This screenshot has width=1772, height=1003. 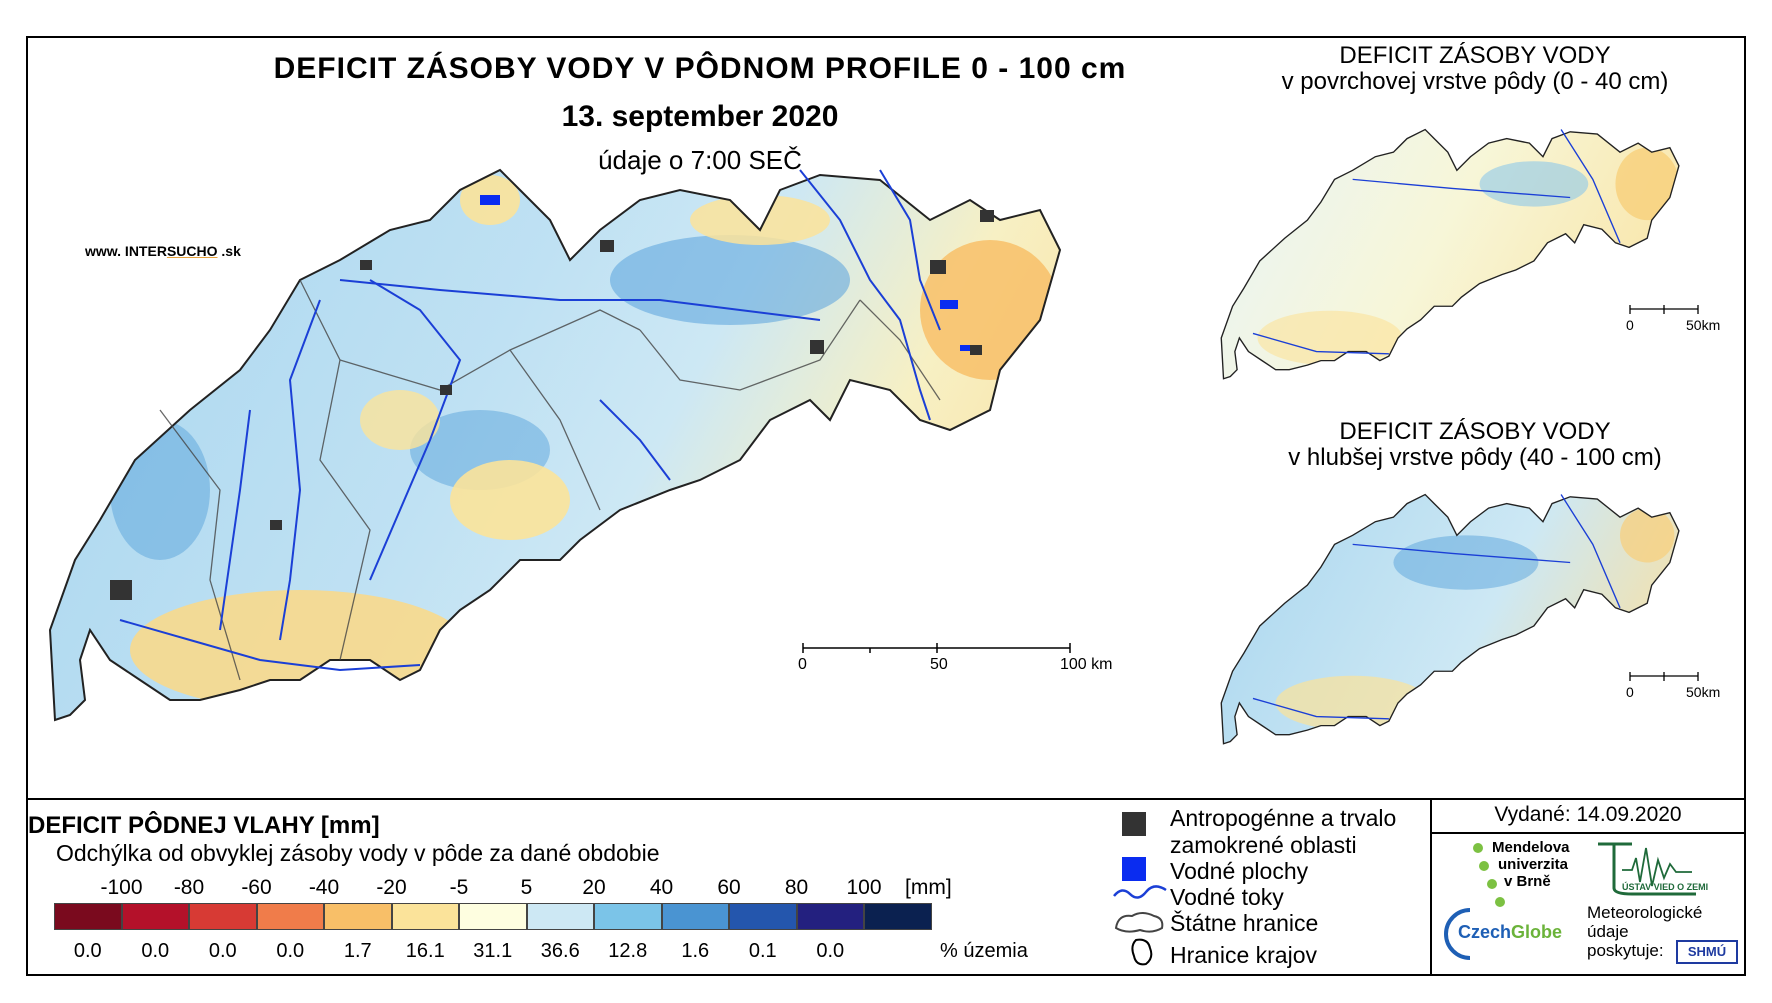 What do you see at coordinates (1703, 692) in the screenshot?
I see `inset-bottom-scale-50: 50km` at bounding box center [1703, 692].